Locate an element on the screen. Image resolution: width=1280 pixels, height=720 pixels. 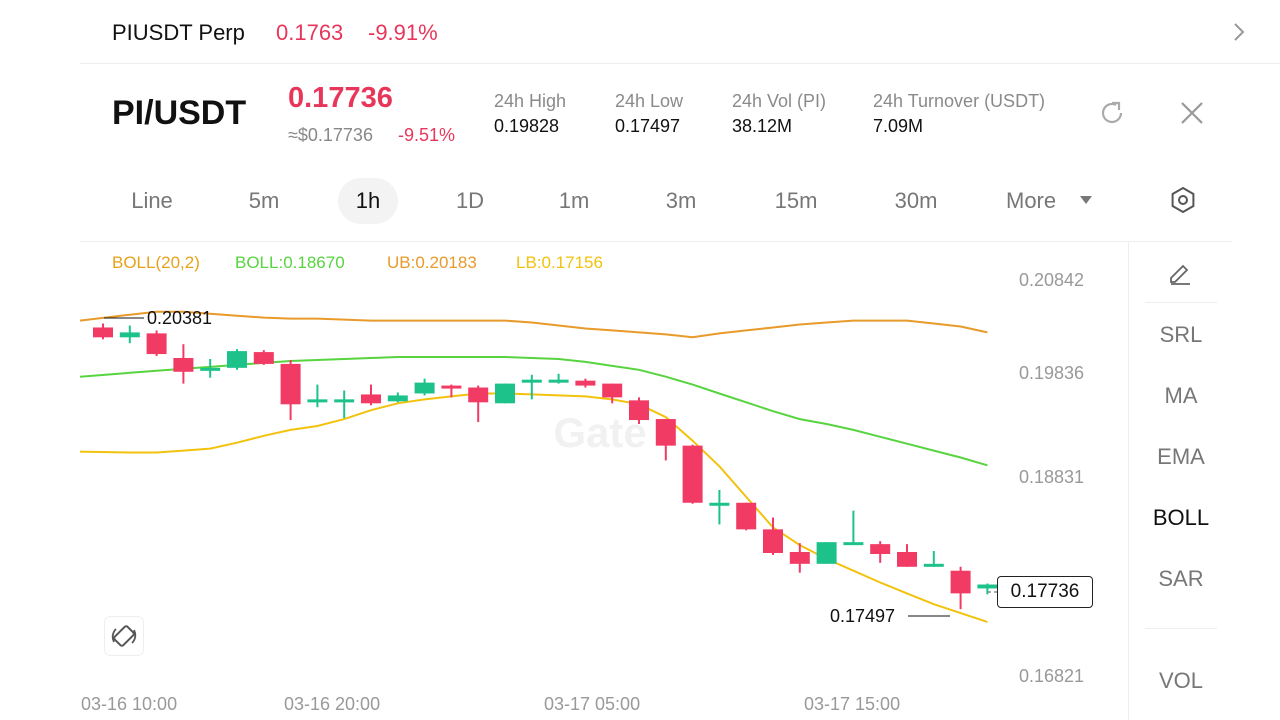
perp-price: 0.1763 is located at coordinates (310, 32).